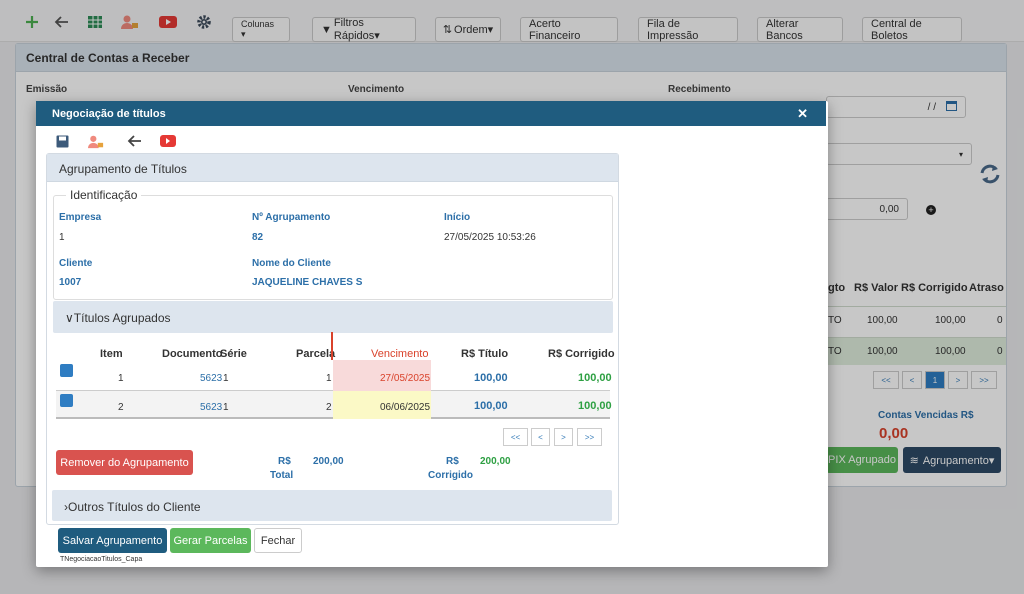 This screenshot has height=594, width=1024. What do you see at coordinates (699, 89) in the screenshot?
I see `recebimento-label: Recebimento` at bounding box center [699, 89].